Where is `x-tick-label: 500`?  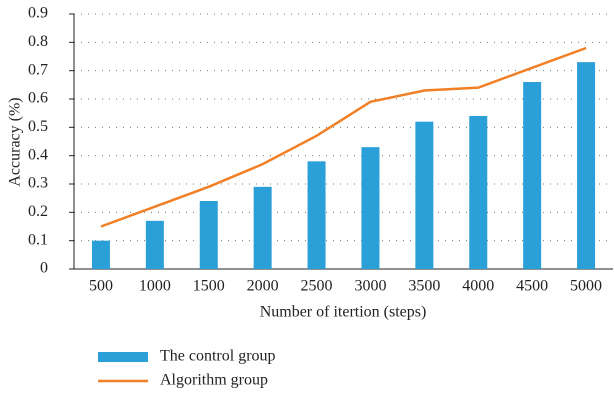
x-tick-label: 500 is located at coordinates (101, 286).